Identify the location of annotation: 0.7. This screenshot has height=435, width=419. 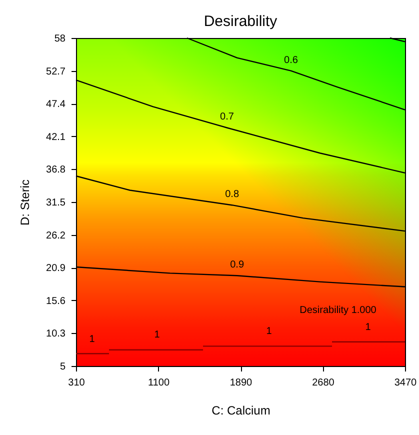
(227, 117).